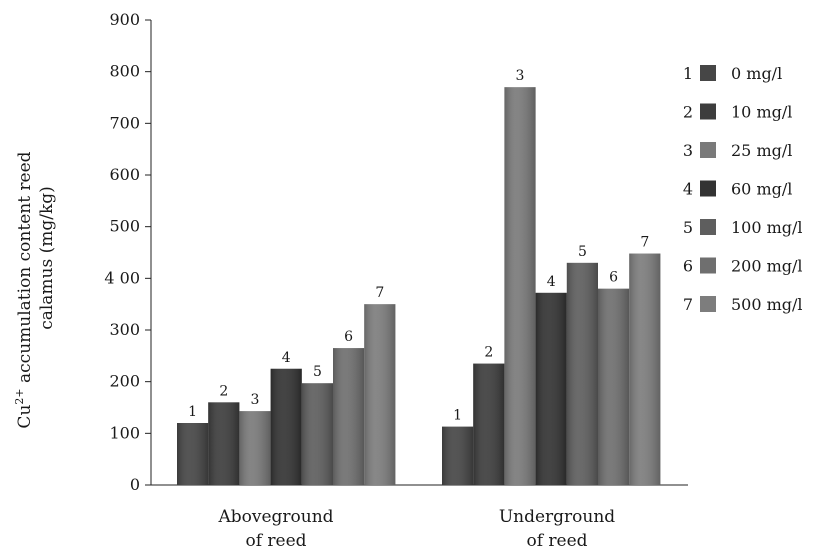 The width and height of the screenshot is (822, 555). Describe the element at coordinates (416, 529) in the screenshot. I see `x-category-labels: Aboveground of reed Underground of reed` at that location.